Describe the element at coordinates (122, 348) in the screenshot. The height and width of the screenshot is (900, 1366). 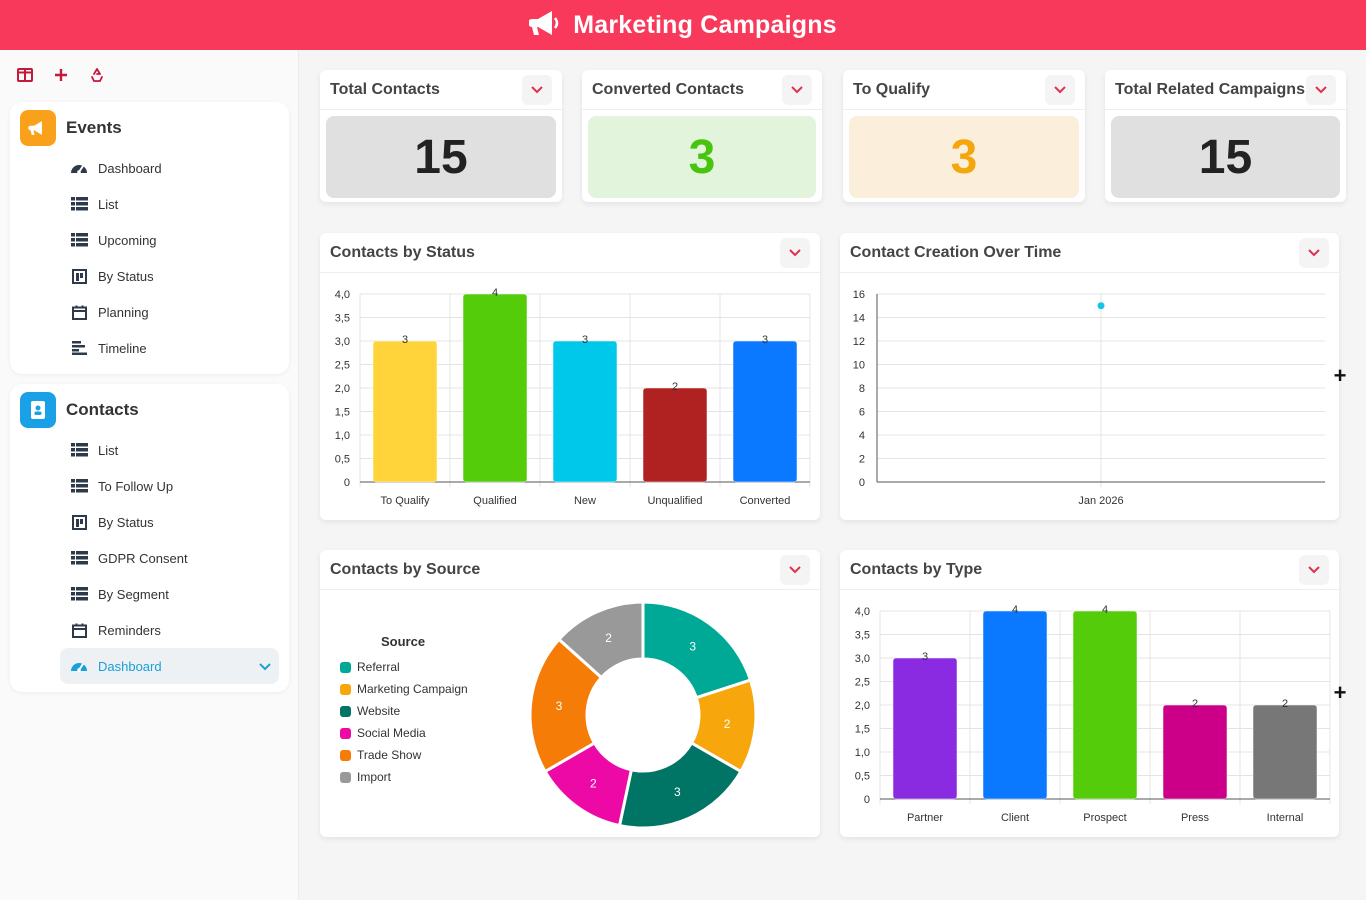
I see `sidebar-item-label: Timeline` at that location.